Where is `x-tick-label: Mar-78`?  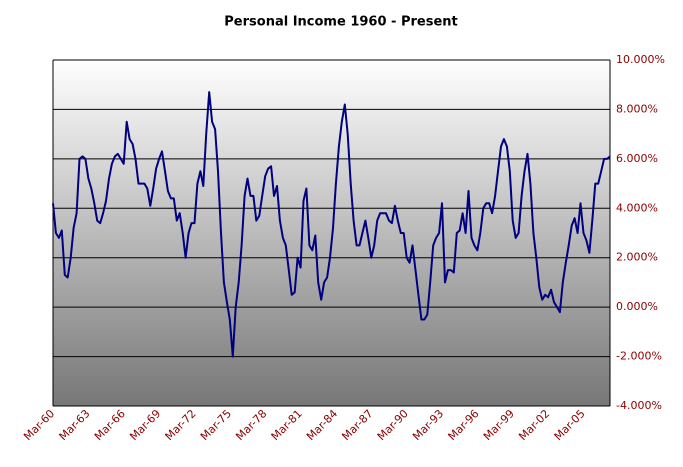 x-tick-label: Mar-78 is located at coordinates (251, 425).